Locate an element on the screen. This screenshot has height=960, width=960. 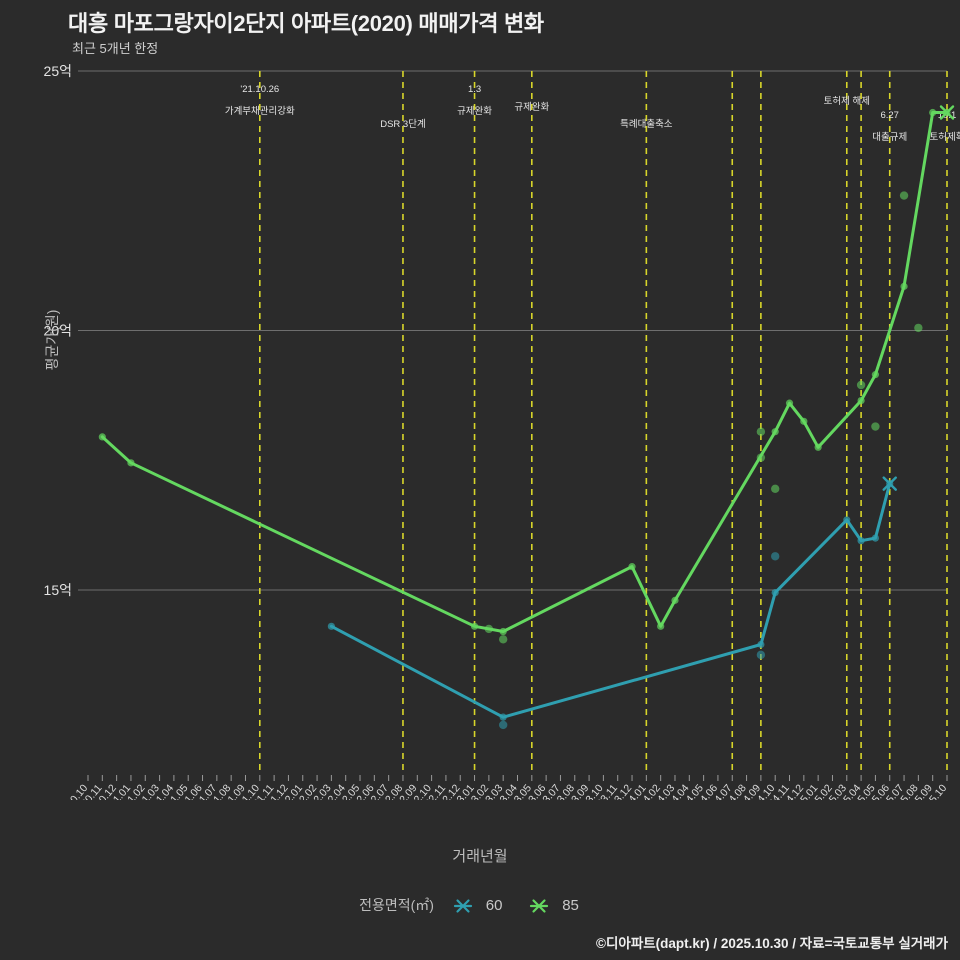
legend-title: 전용면적(㎡) is located at coordinates (396, 905).